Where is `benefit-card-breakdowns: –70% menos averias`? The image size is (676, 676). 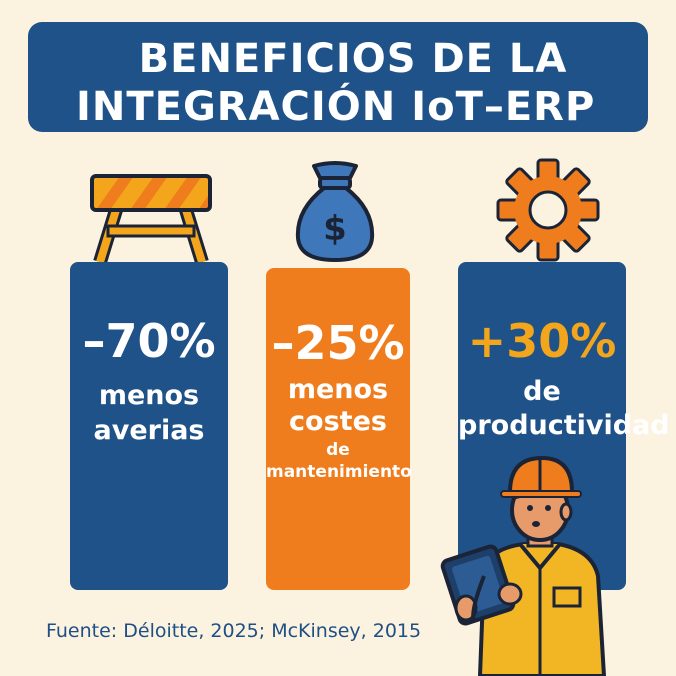
benefit-card-breakdowns: –70% menos averias is located at coordinates (149, 426).